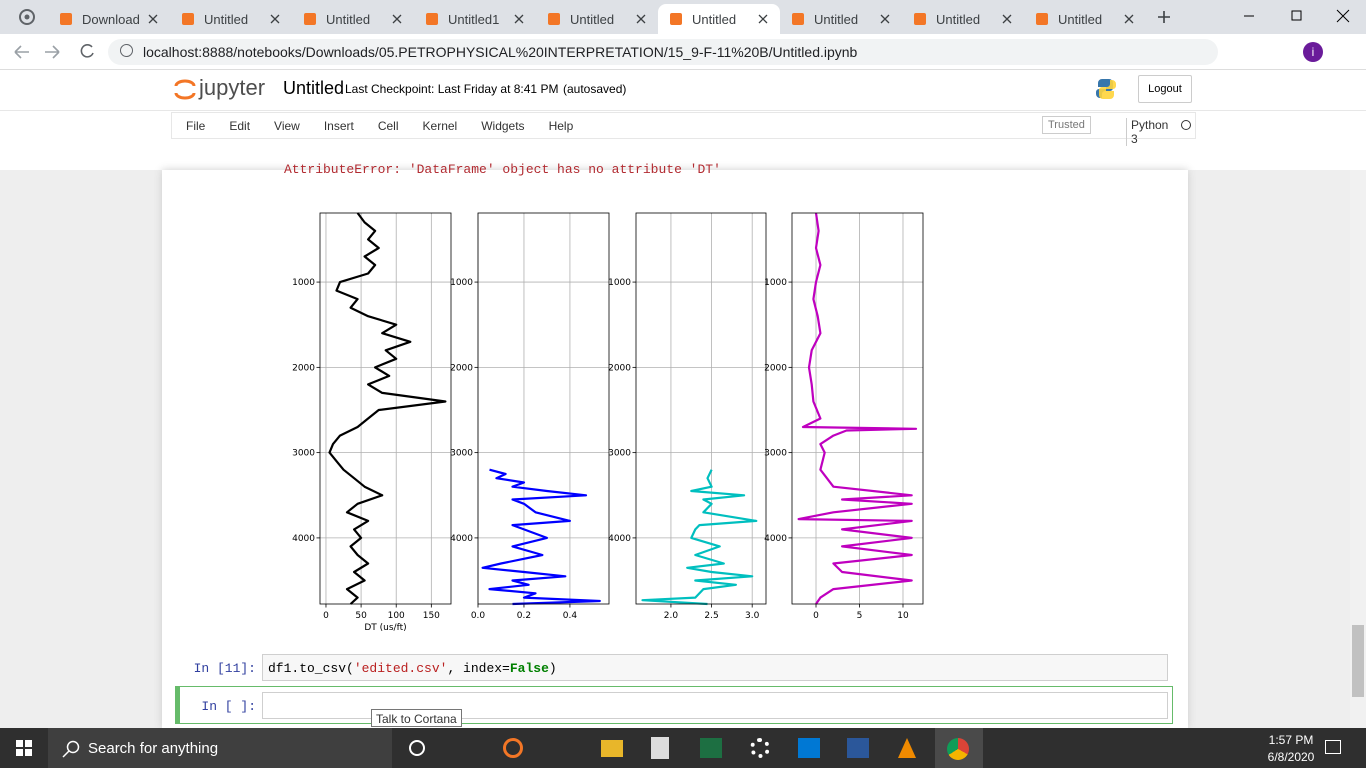 The width and height of the screenshot is (1366, 768). Describe the element at coordinates (1165, 89) in the screenshot. I see `logout-button: Logout` at that location.